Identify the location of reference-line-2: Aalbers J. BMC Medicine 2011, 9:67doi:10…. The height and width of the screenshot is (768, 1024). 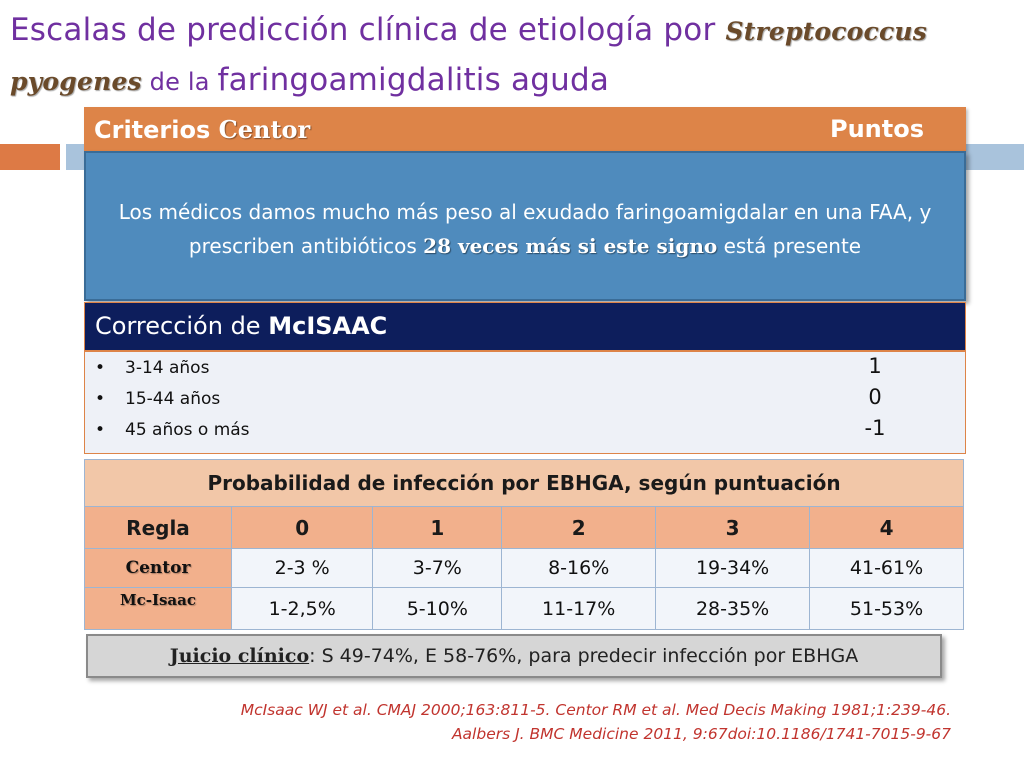
(701, 734).